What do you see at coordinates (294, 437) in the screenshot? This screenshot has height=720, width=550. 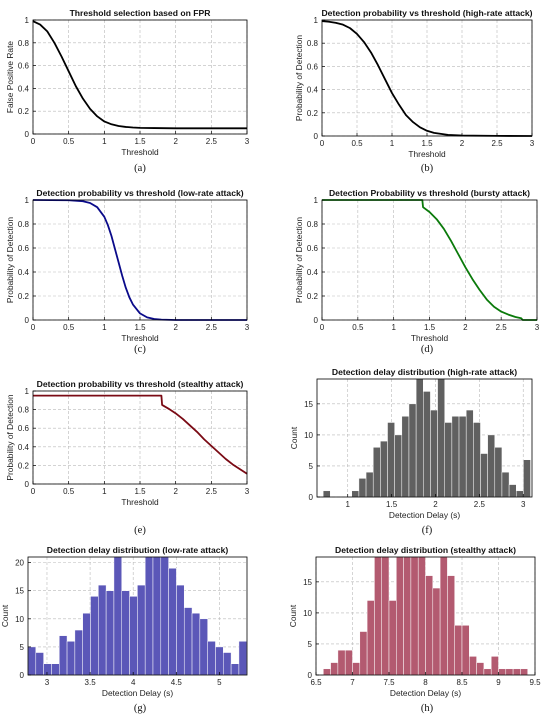 I see `y-axis-label: Count` at bounding box center [294, 437].